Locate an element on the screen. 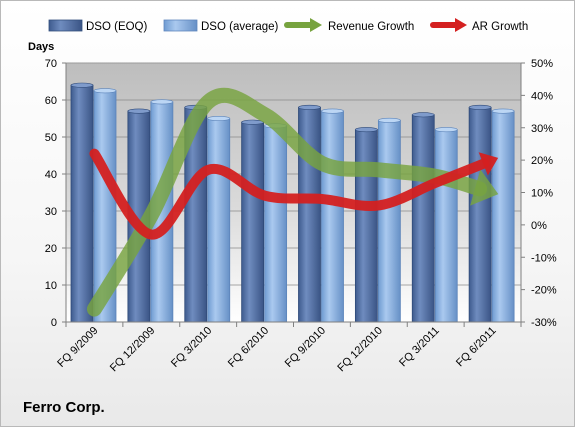  right-tick-label: 20% is located at coordinates (542, 161).